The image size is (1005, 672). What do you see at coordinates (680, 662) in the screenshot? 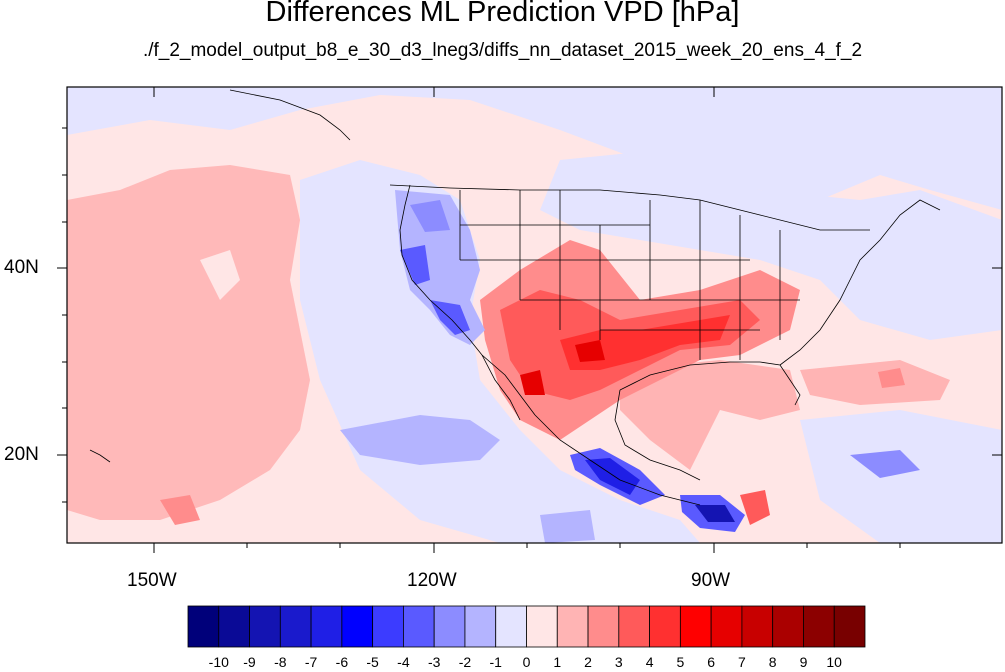
I see `colorbar-label: 5` at bounding box center [680, 662].